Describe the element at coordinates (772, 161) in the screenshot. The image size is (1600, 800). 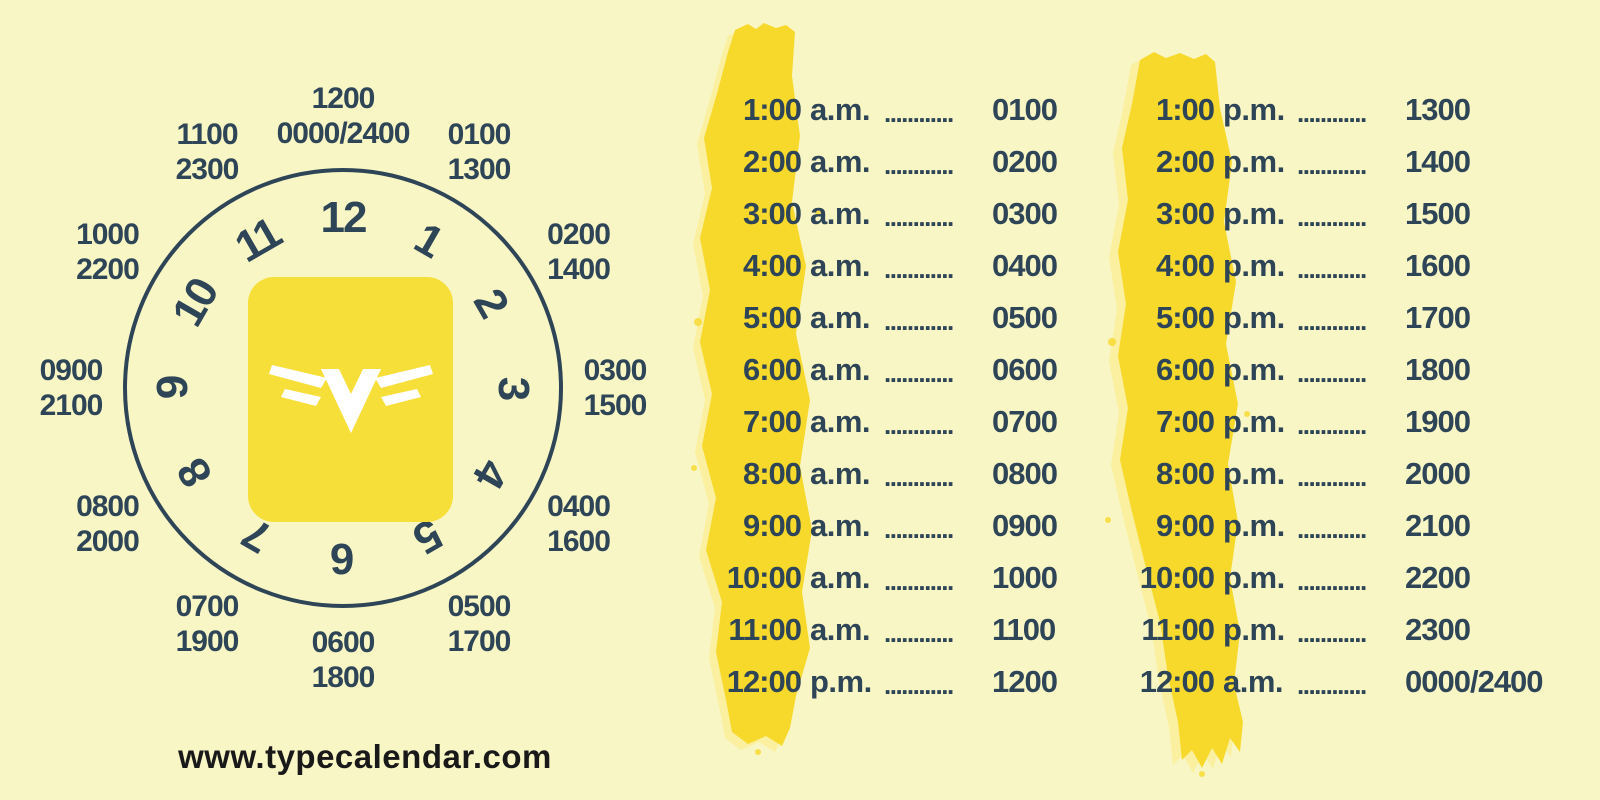
I see `time-12h: 2:00` at that location.